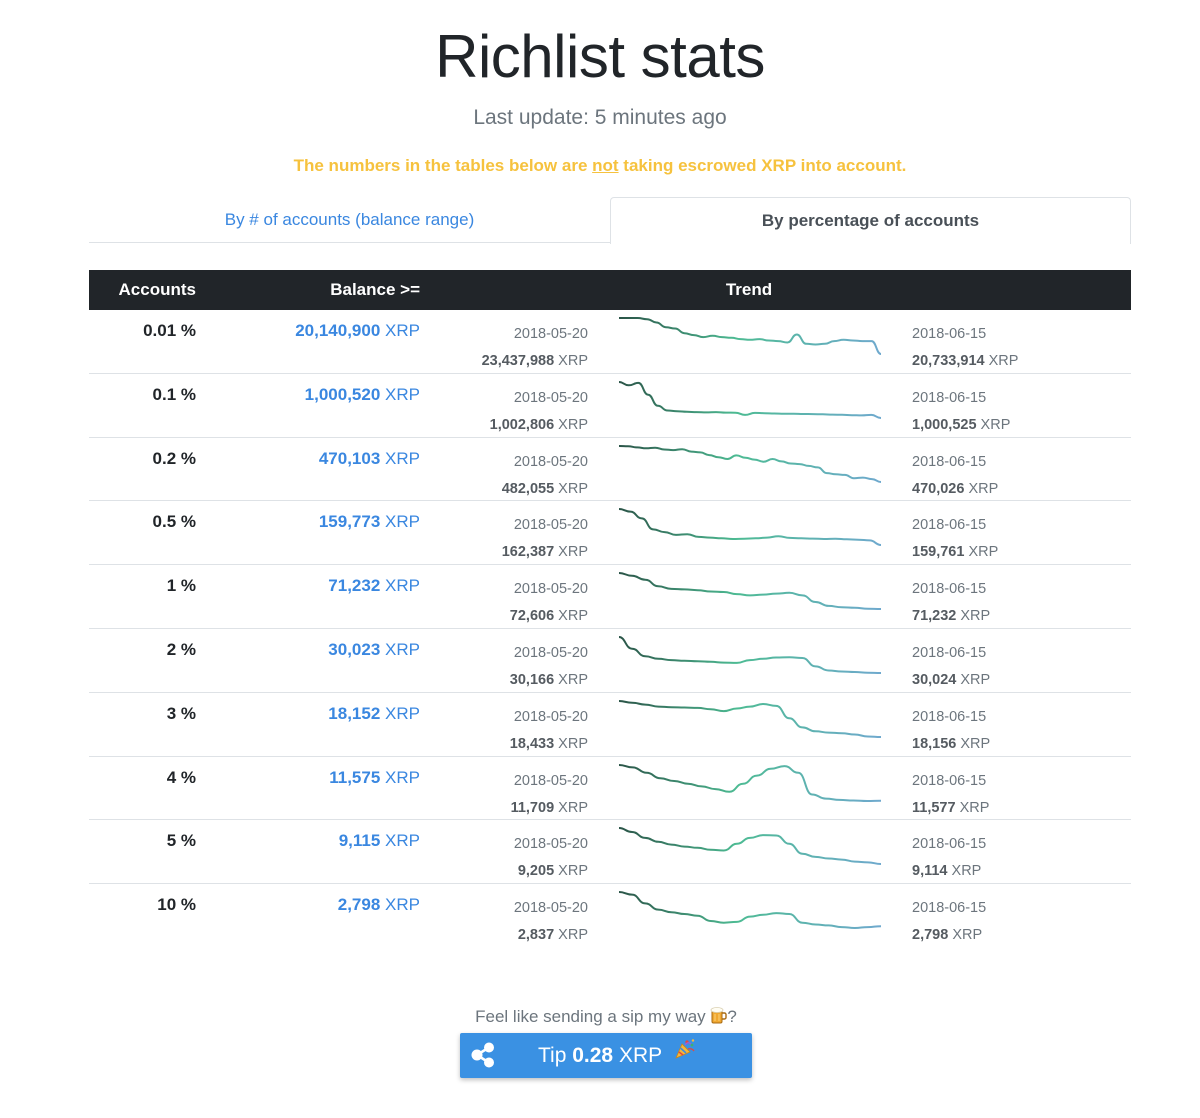 The height and width of the screenshot is (1118, 1200). What do you see at coordinates (508, 361) in the screenshot?
I see `start-amount: 23,437,988 XRP` at bounding box center [508, 361].